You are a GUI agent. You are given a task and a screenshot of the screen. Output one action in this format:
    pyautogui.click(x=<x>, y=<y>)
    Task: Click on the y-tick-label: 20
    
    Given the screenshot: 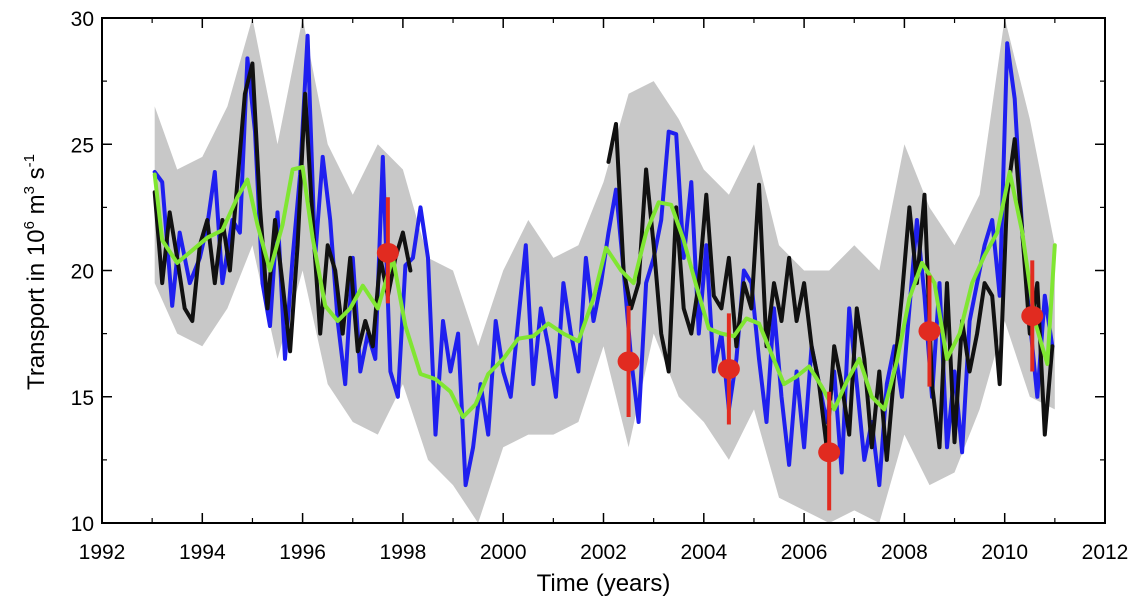 What is the action you would take?
    pyautogui.click(x=82, y=272)
    